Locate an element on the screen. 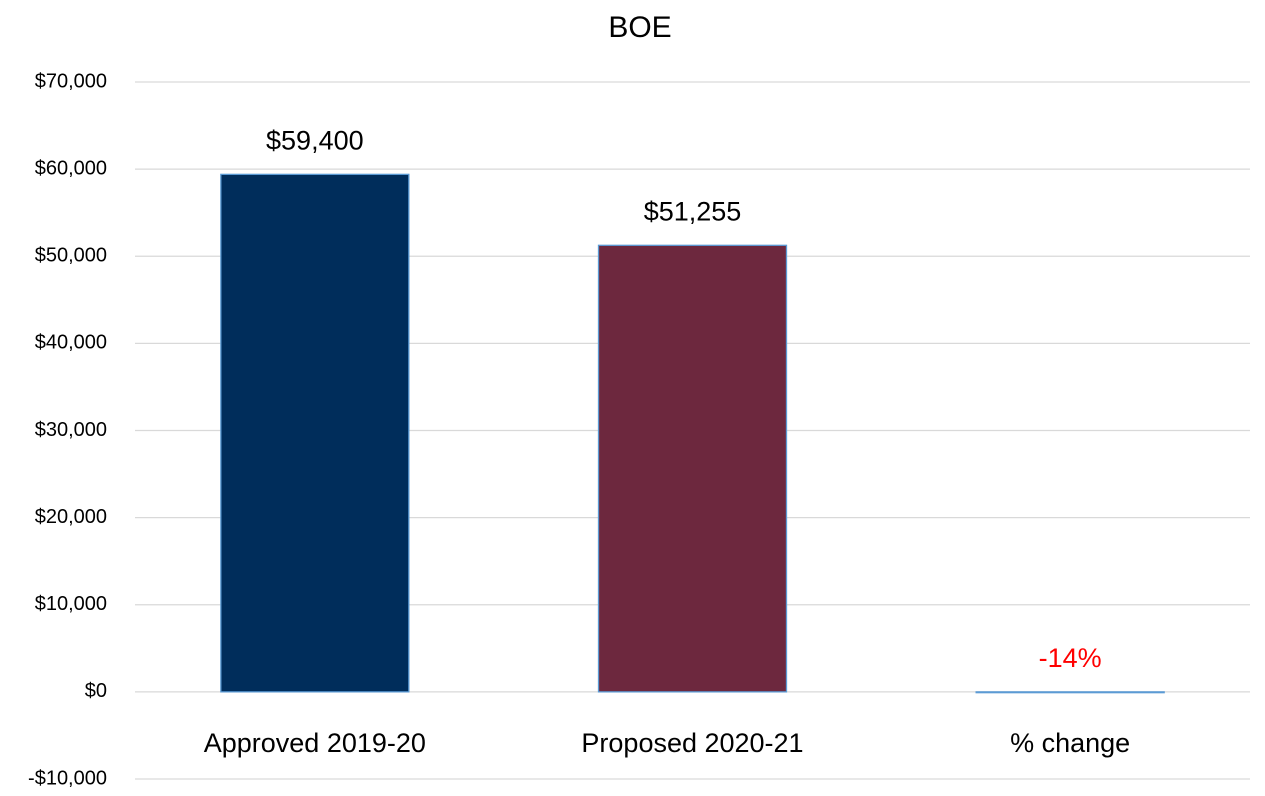 This screenshot has width=1265, height=796. y-tick-label: $60,000 is located at coordinates (71, 168).